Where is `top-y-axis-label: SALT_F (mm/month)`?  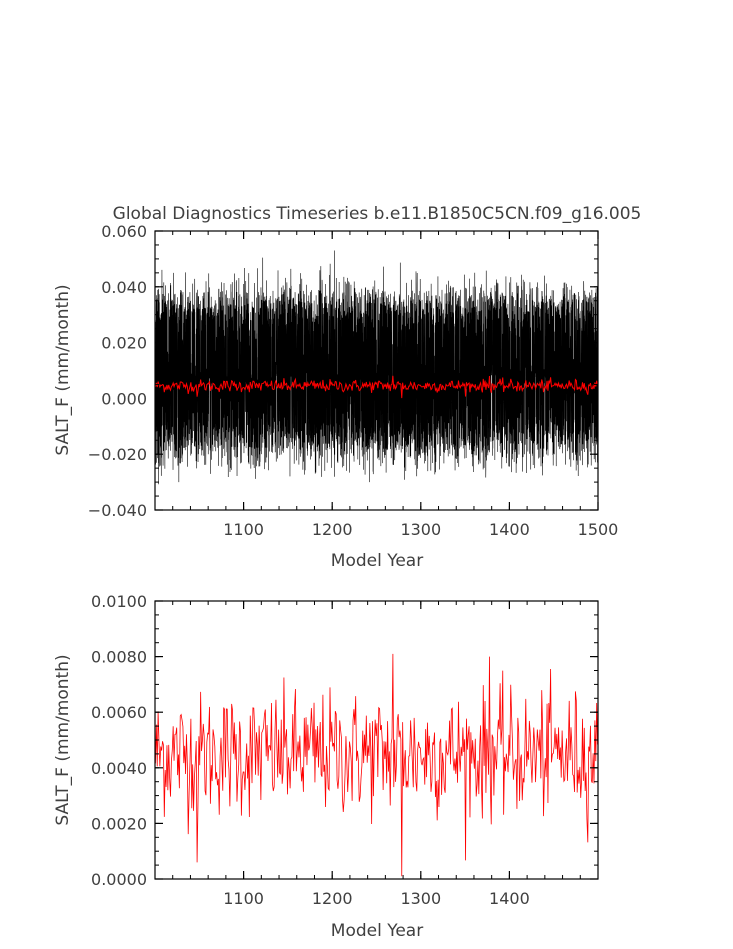
top-y-axis-label: SALT_F (mm/month) is located at coordinates (63, 369).